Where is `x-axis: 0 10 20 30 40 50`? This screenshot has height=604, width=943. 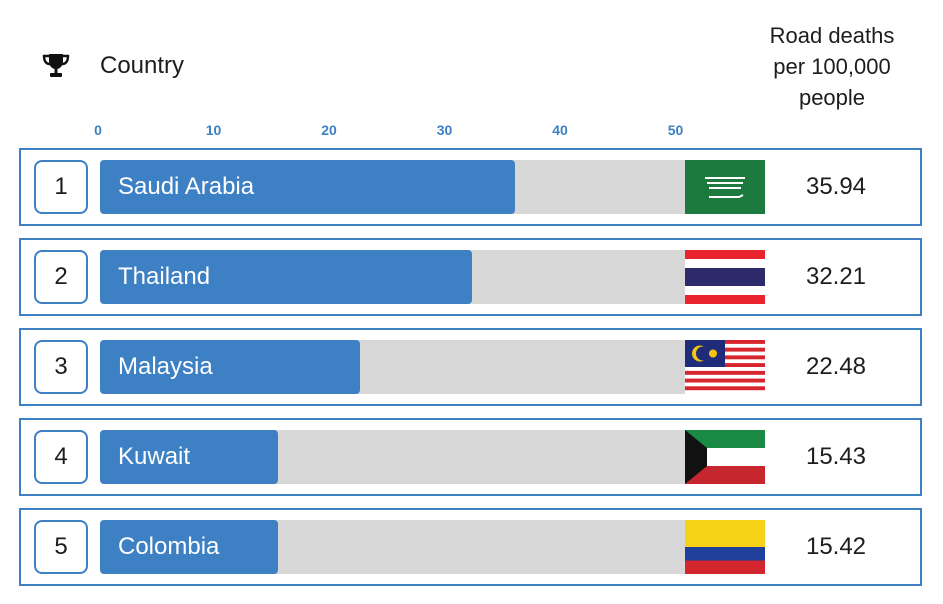 x-axis: 0 10 20 30 40 50 is located at coordinates (471, 131).